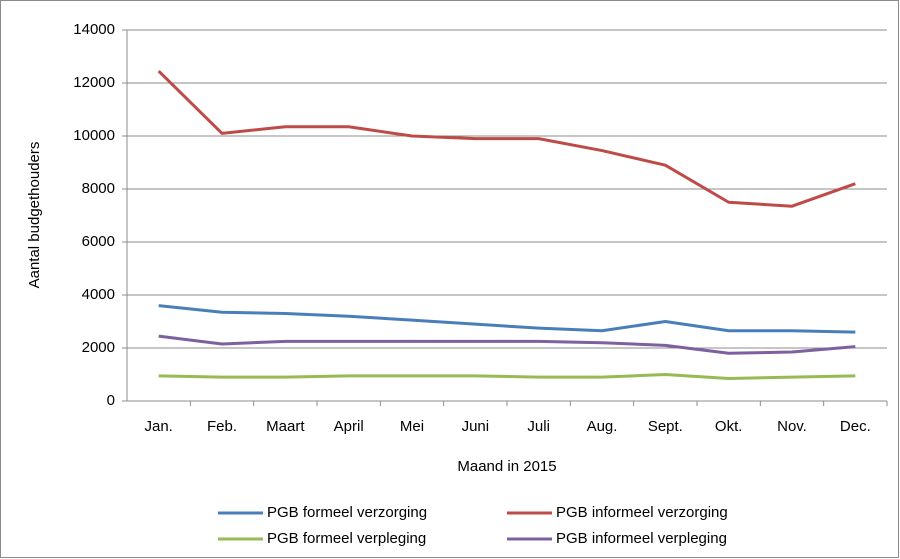 Image resolution: width=900 pixels, height=559 pixels. I want to click on x-tick-label: Jan., so click(158, 426).